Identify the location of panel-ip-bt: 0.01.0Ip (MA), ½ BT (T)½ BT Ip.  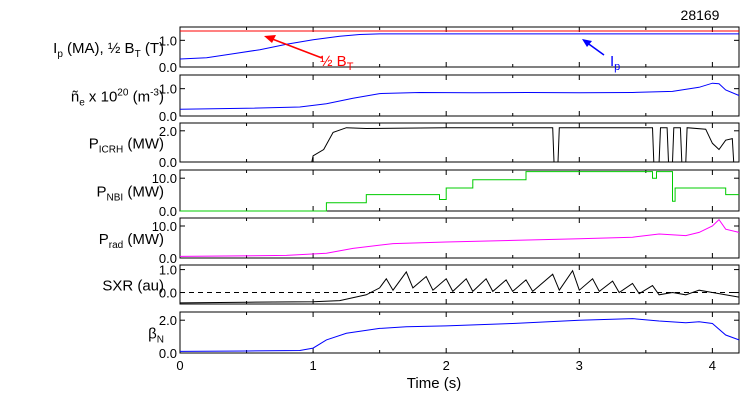
(396, 50).